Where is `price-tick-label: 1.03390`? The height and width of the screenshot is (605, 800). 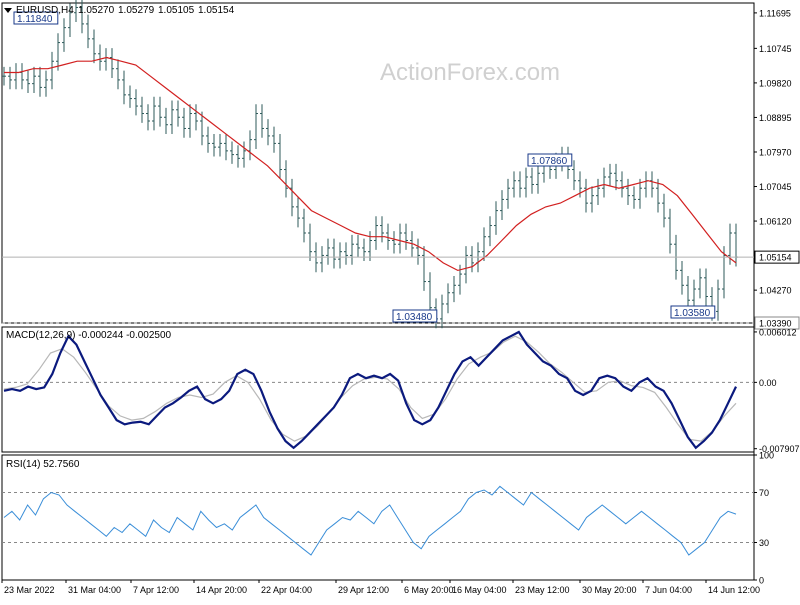 price-tick-label: 1.03390 is located at coordinates (775, 324).